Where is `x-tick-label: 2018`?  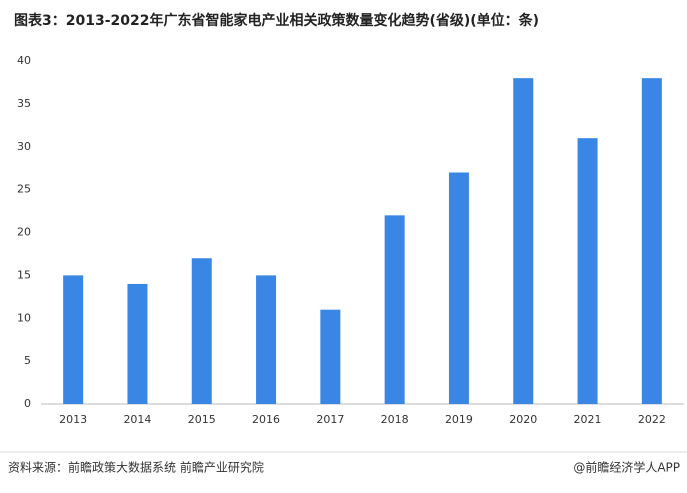
x-tick-label: 2018 is located at coordinates (395, 419).